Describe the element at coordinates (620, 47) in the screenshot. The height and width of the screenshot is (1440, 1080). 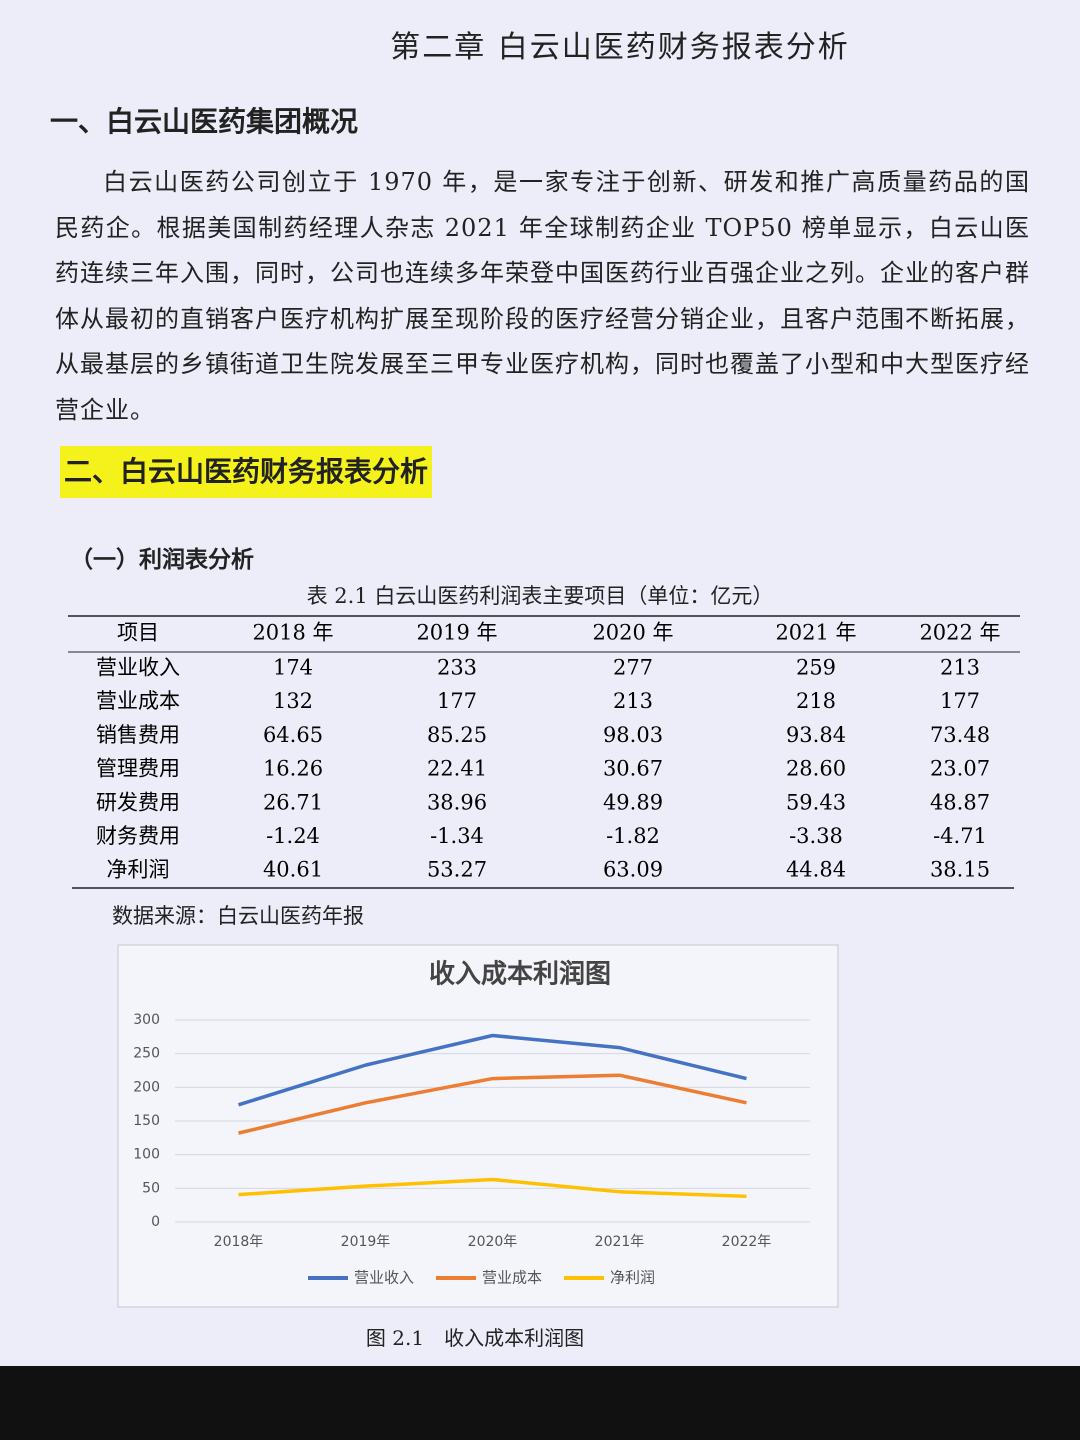
I see `chapter-title: 第二章 白云山医药财务报表分析` at that location.